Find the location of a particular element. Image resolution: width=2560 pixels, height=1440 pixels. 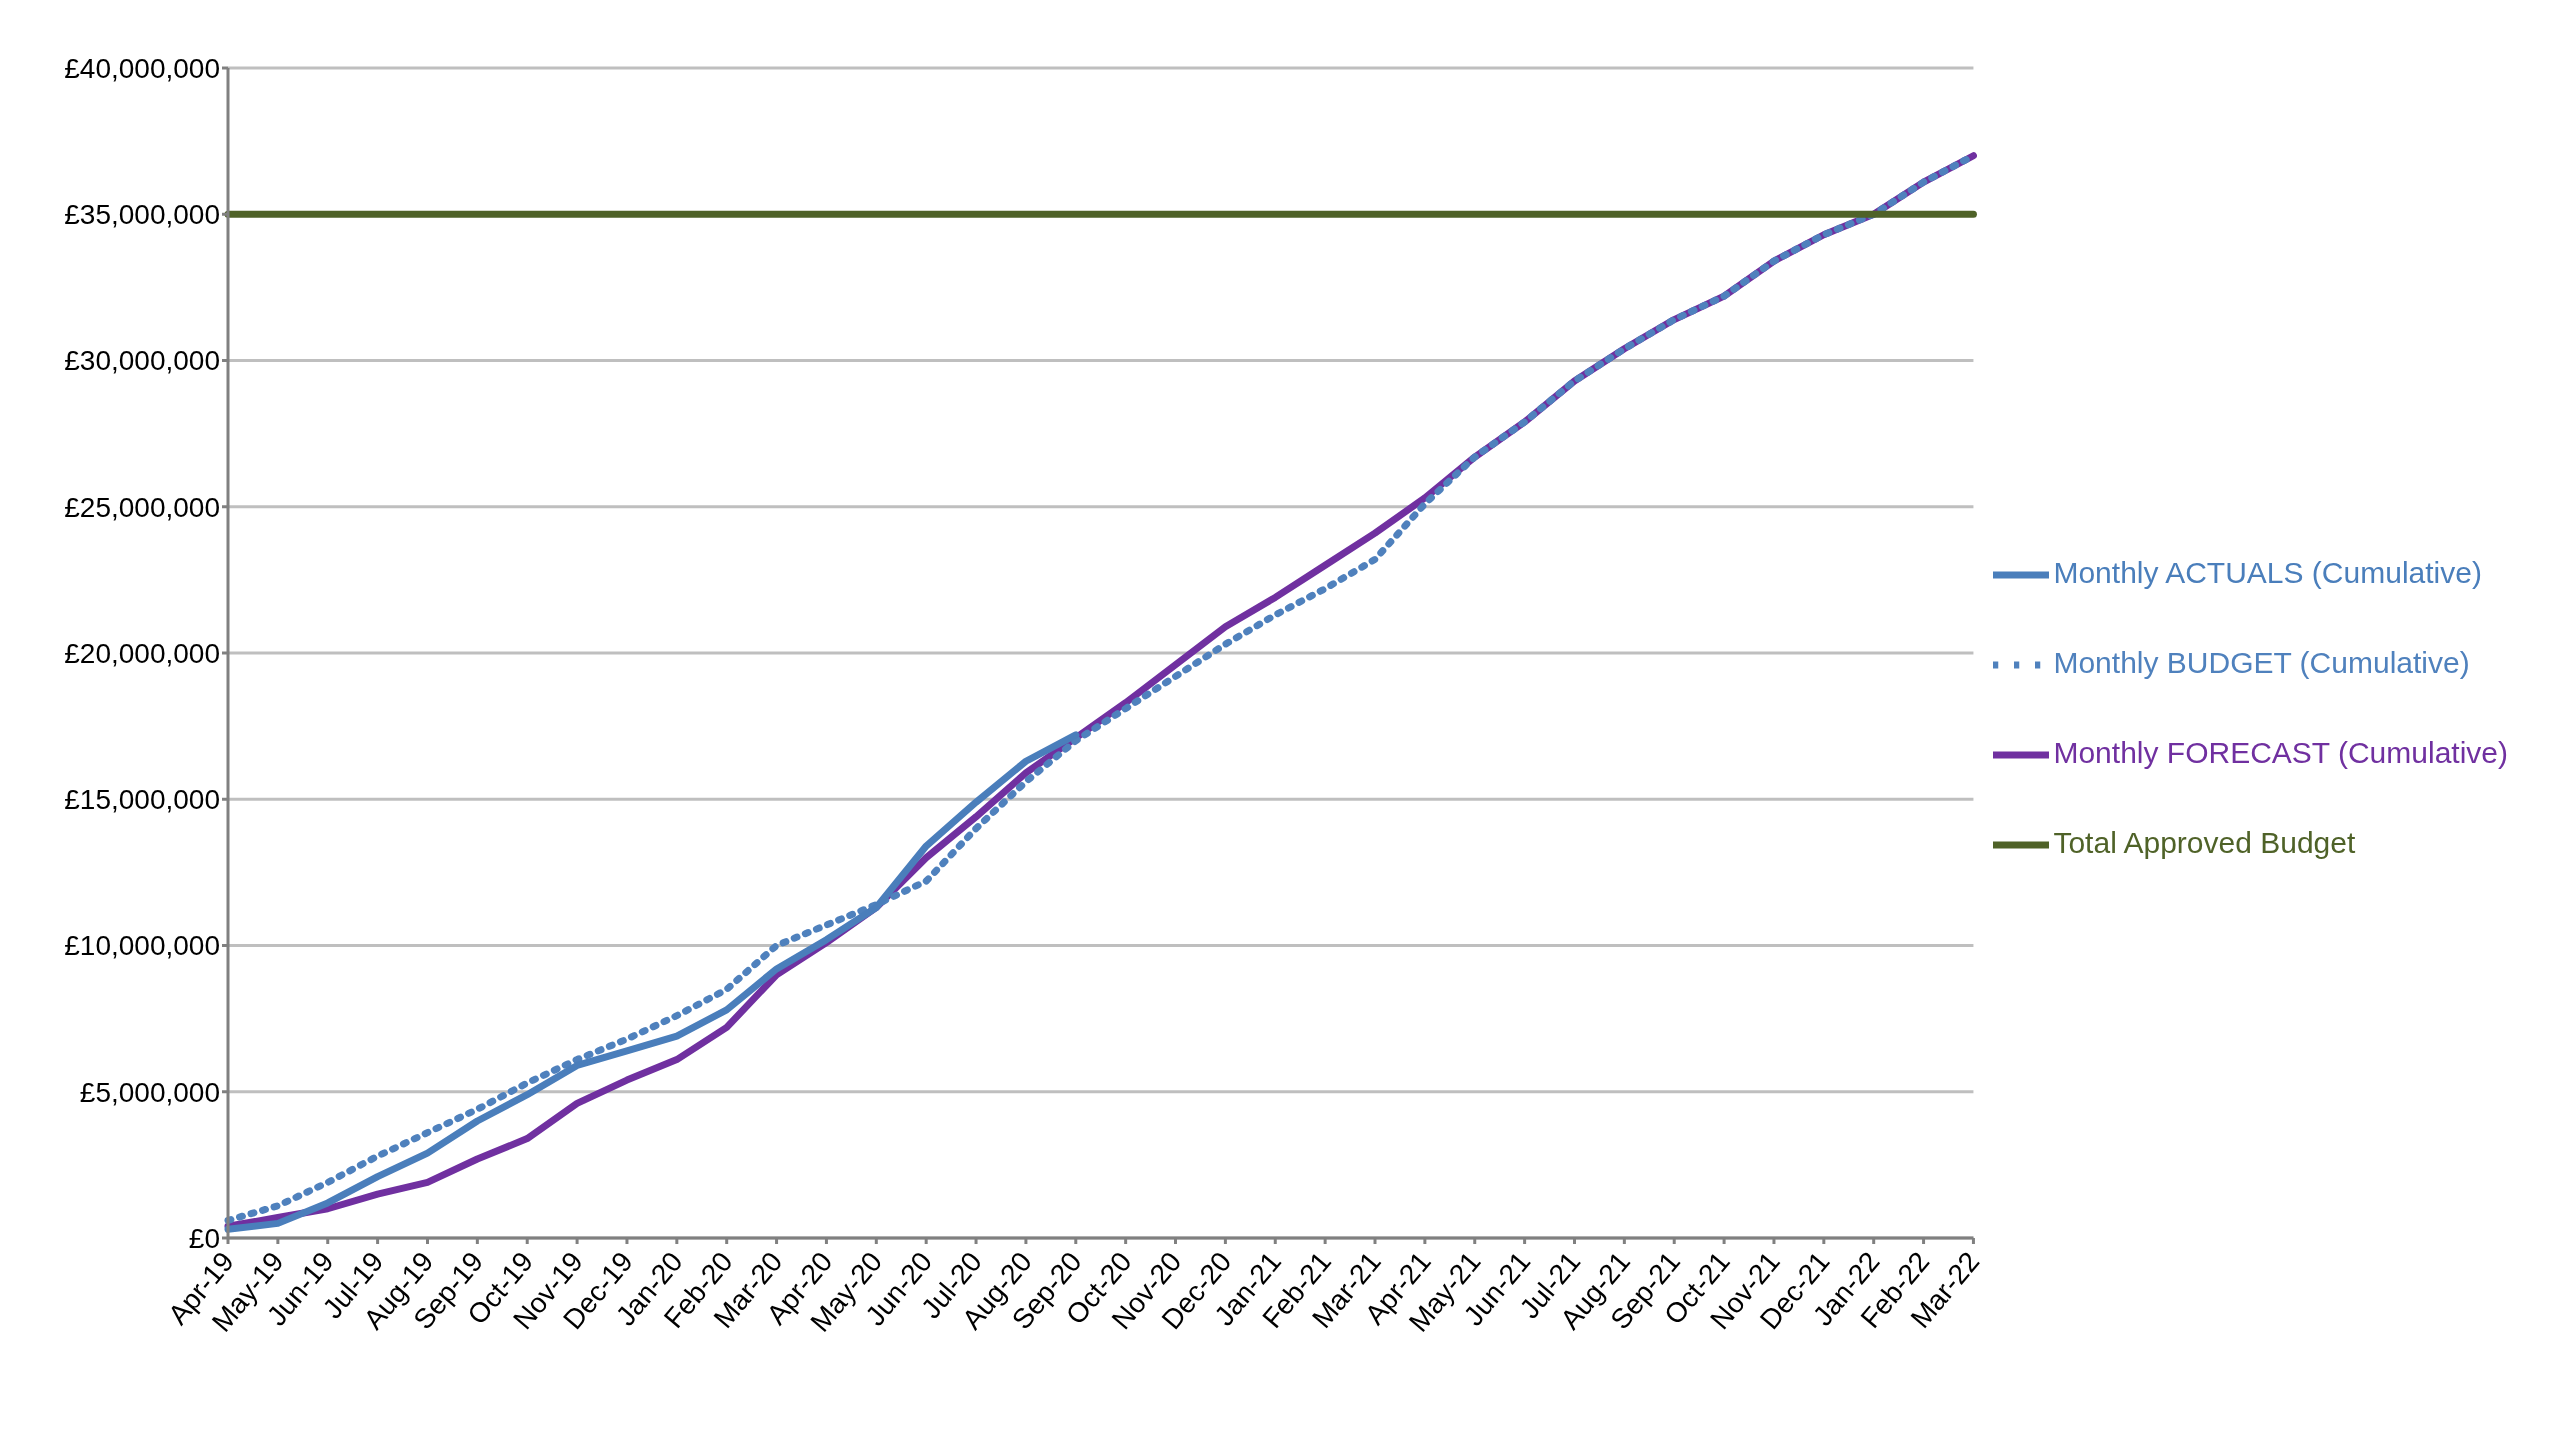

legend-label: Monthly BUDGET (Cumulative) is located at coordinates (2261, 662).